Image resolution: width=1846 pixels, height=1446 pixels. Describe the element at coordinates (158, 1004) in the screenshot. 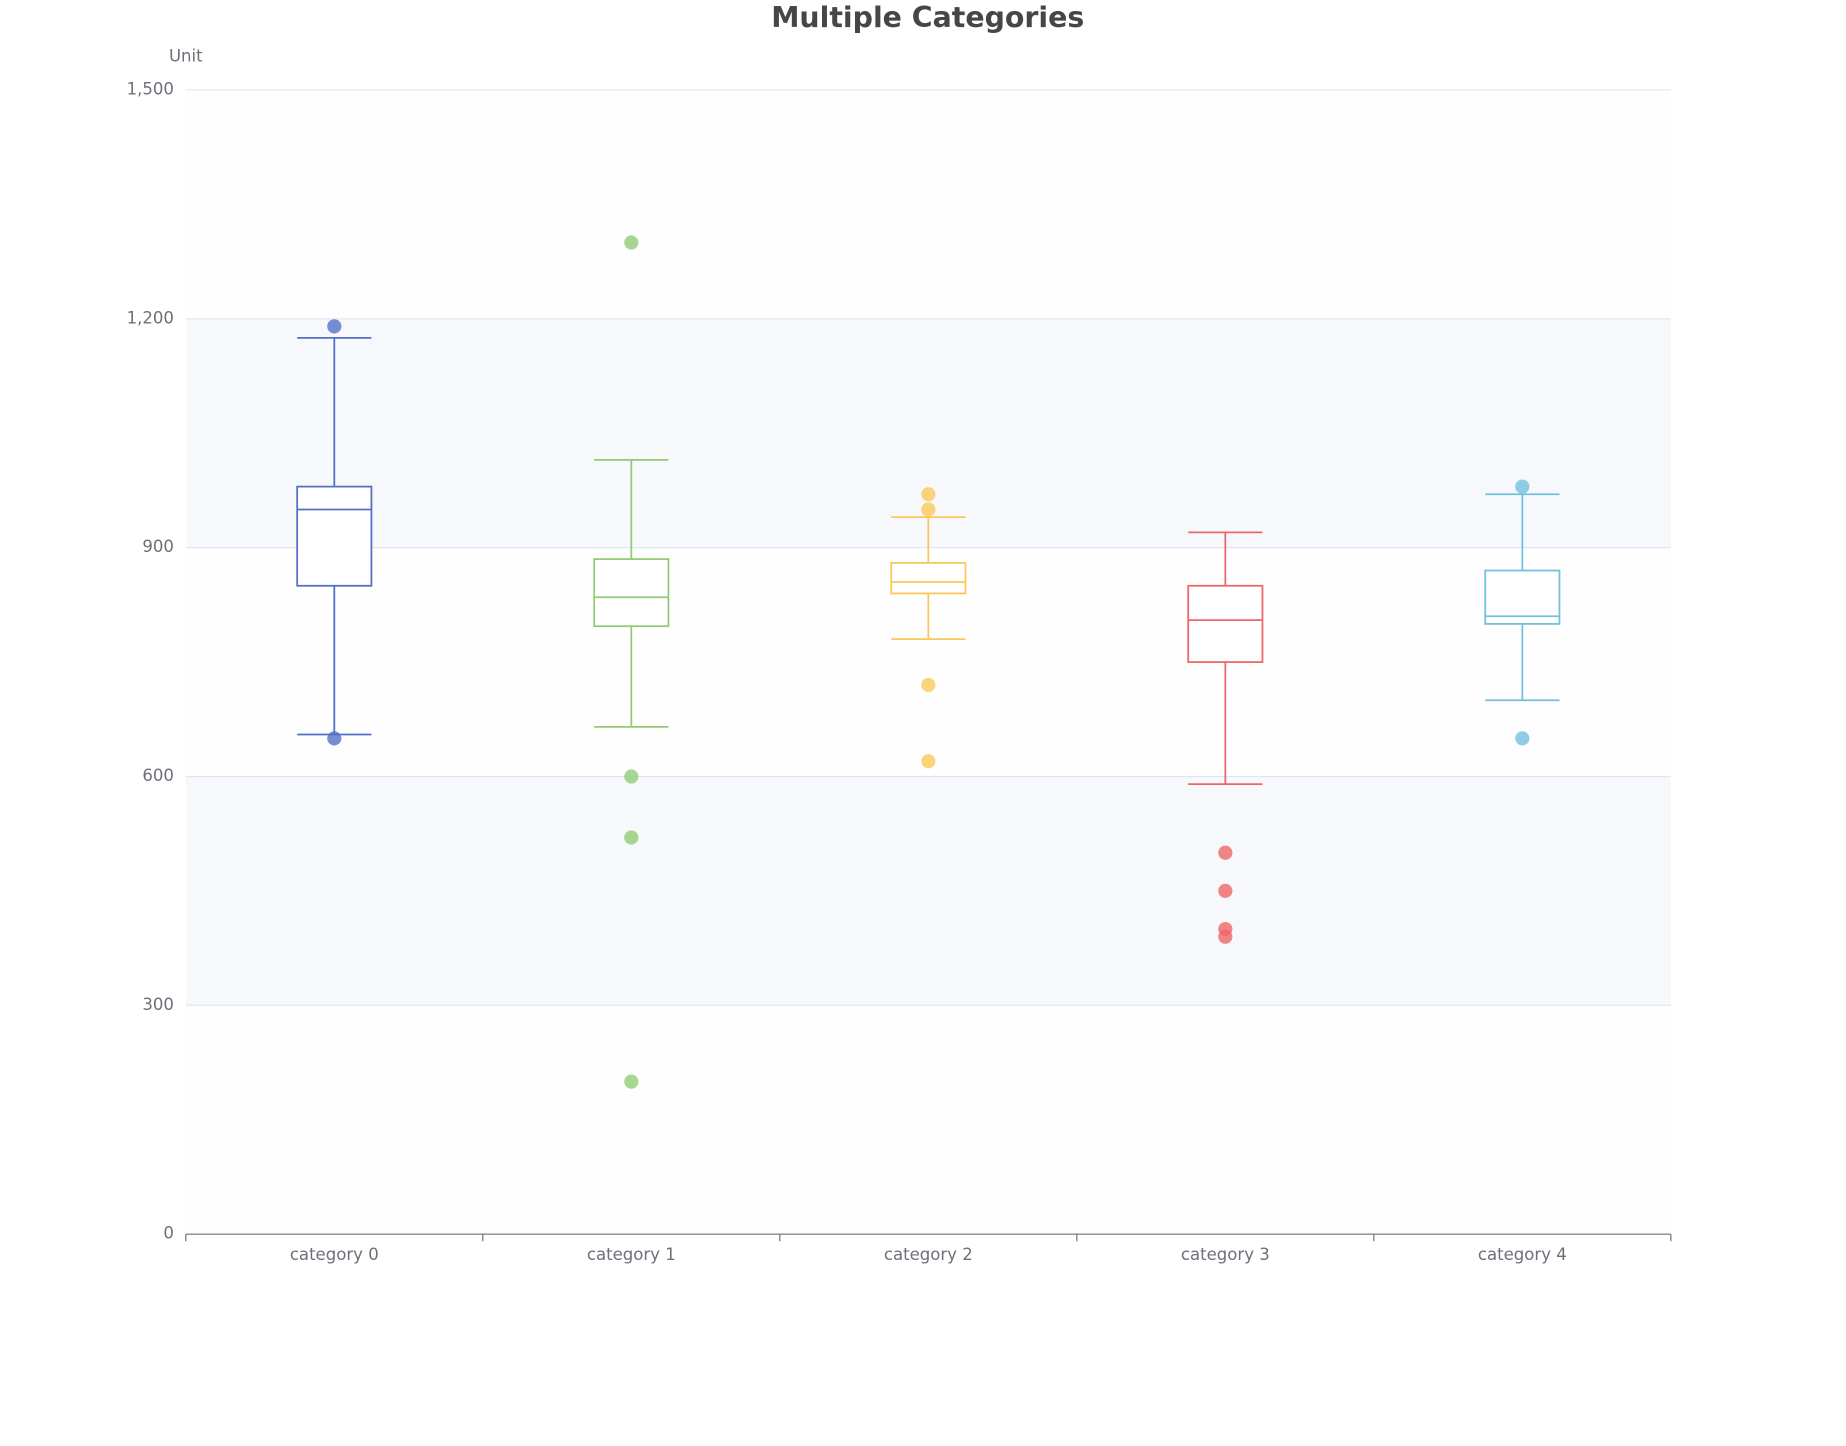

I see `y-tick-label: 300` at that location.